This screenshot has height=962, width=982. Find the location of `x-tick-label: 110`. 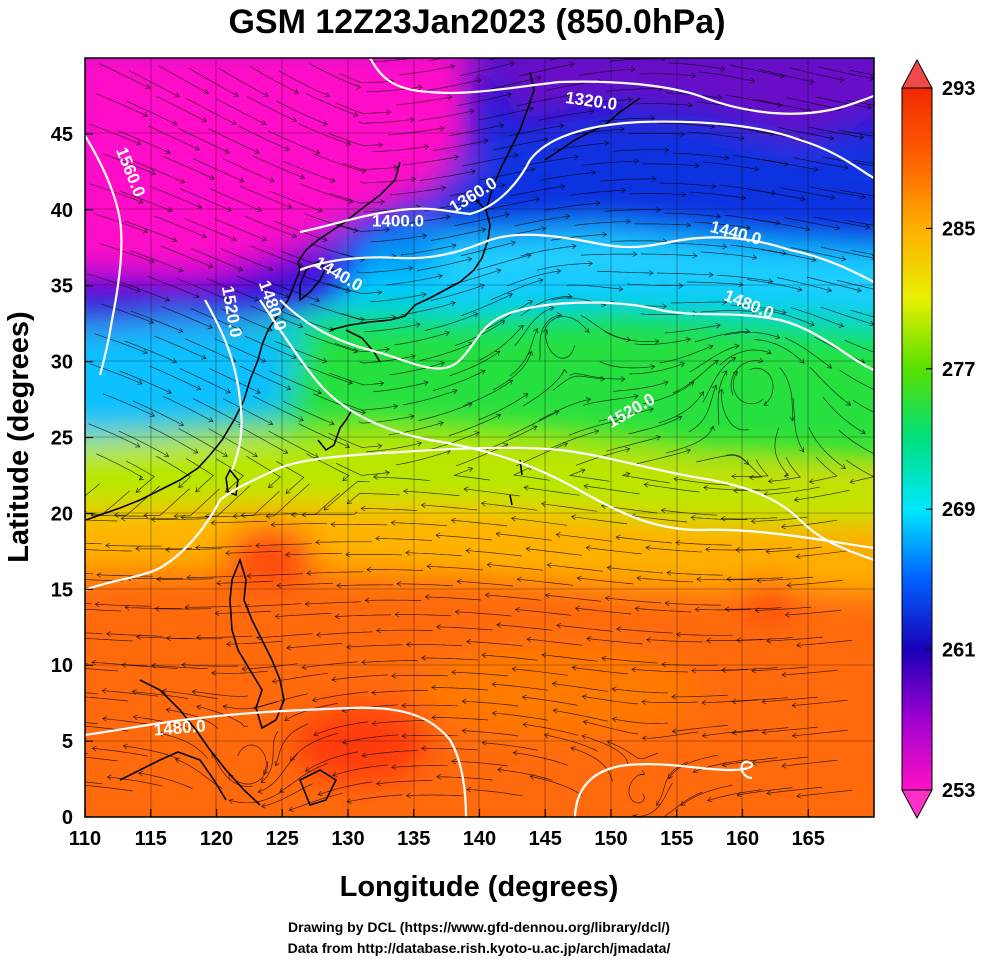

x-tick-label: 110 is located at coordinates (85, 839).